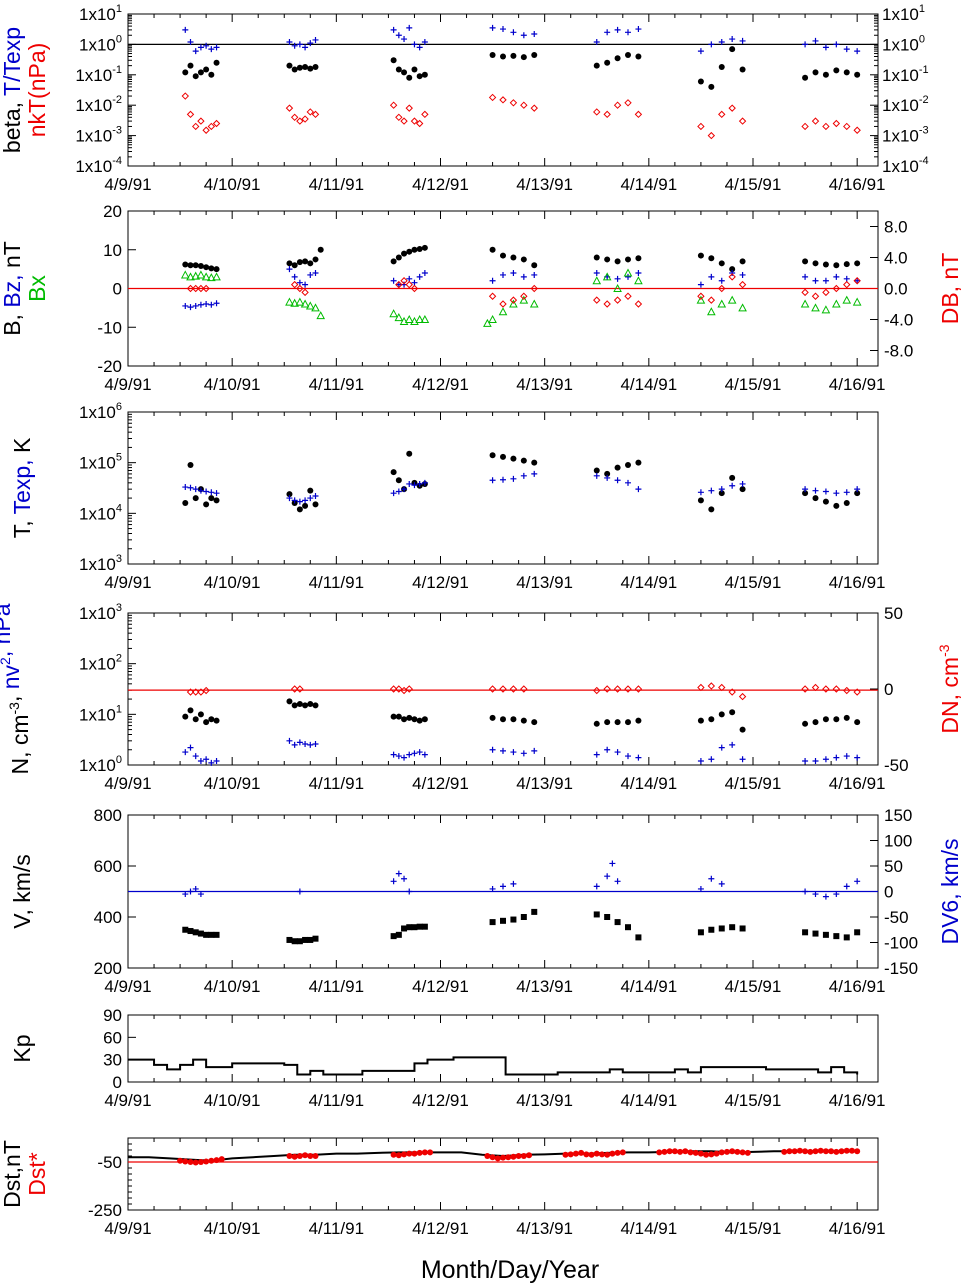 The image size is (976, 1285). I want to click on y-right-tick-label: 1x10⁻¹, so click(905, 74).